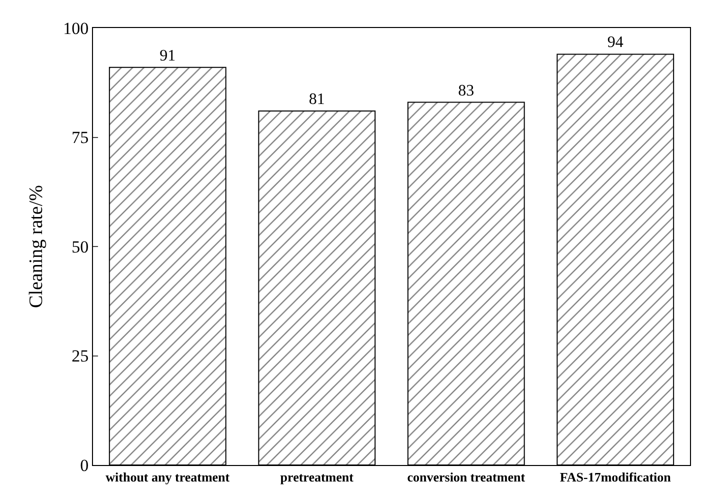 The height and width of the screenshot is (498, 702). Describe the element at coordinates (80, 356) in the screenshot. I see `y-tick-label: 25` at that location.